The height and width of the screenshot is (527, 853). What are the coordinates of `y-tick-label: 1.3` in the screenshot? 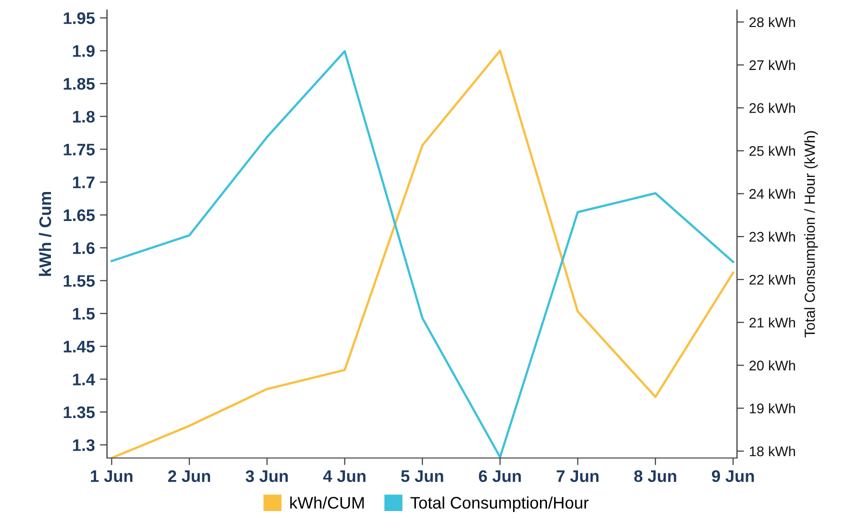 It's located at (84, 445).